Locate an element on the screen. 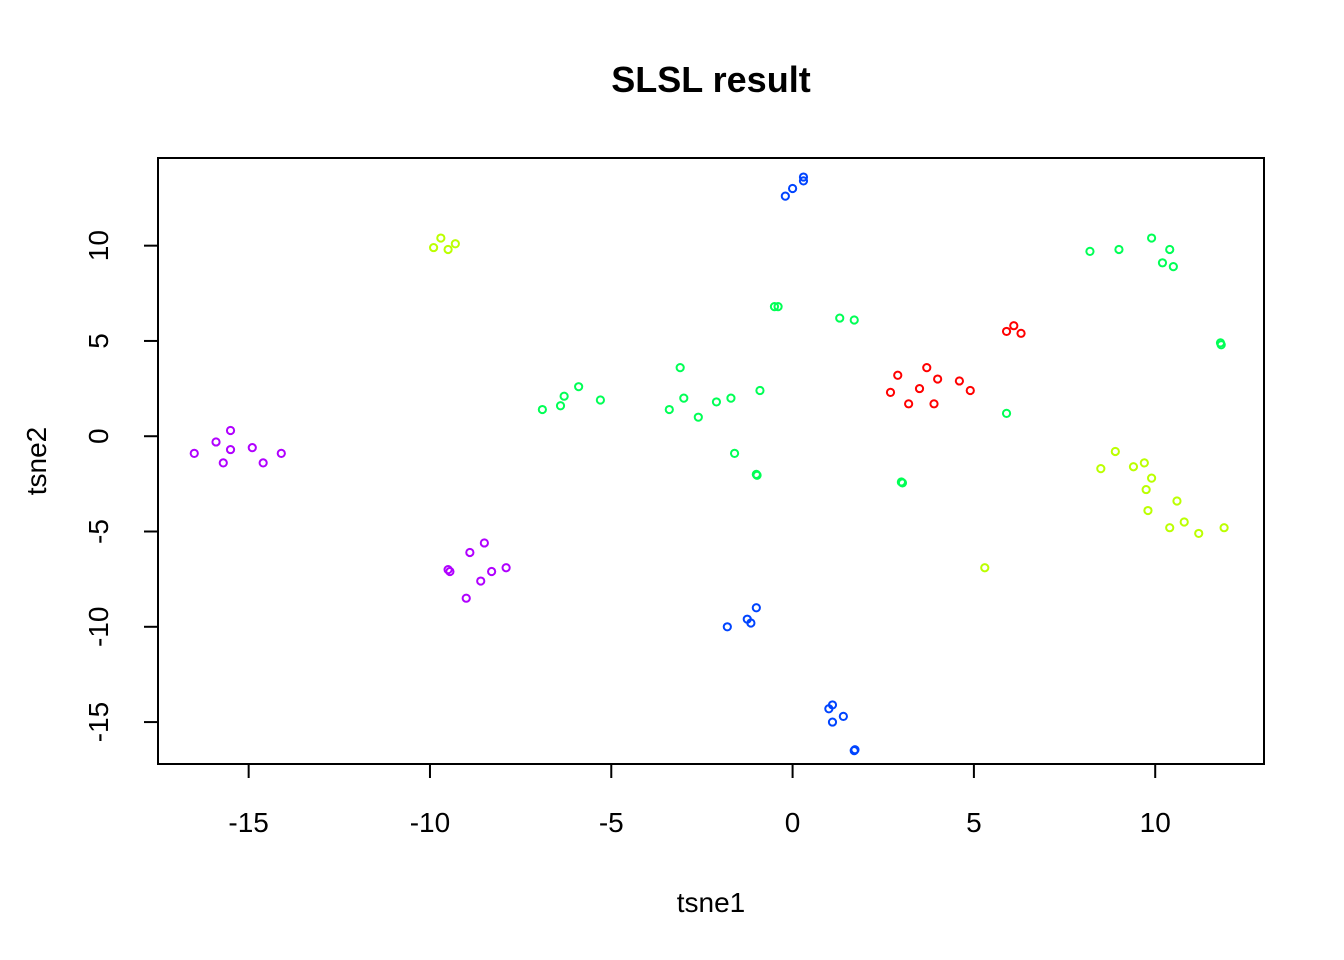 The image size is (1344, 960). y-tick-label: -10 is located at coordinates (98, 627).